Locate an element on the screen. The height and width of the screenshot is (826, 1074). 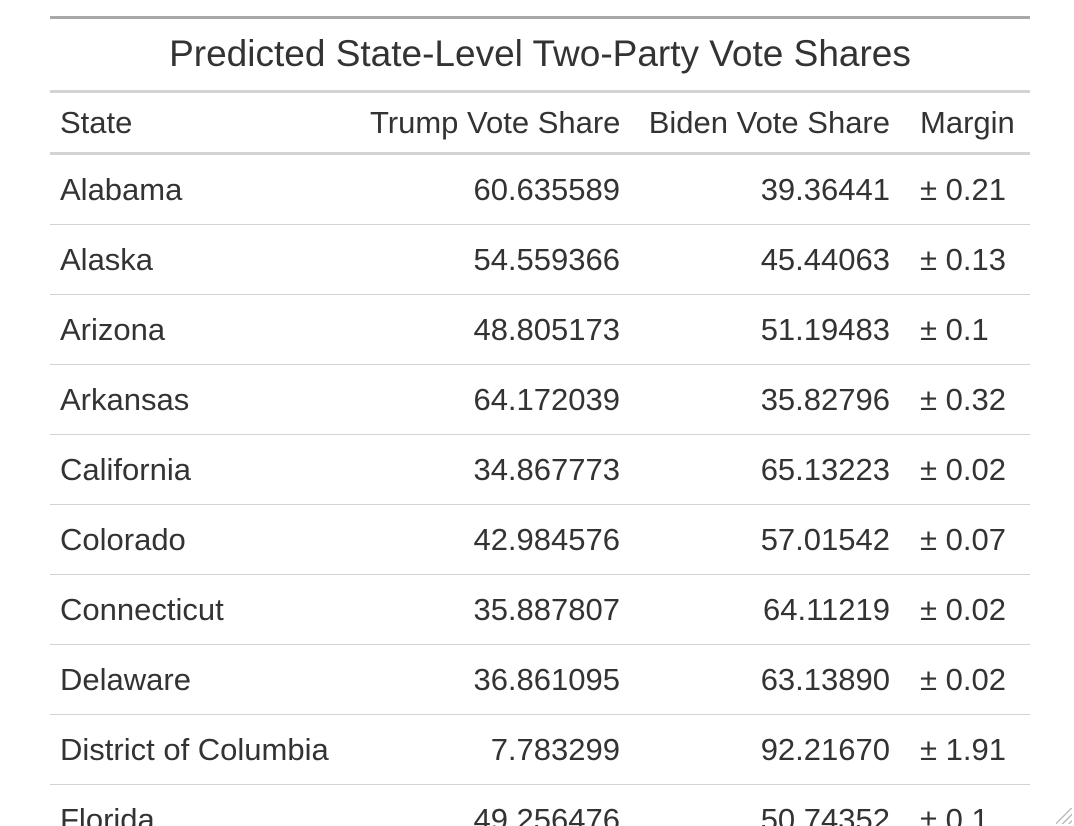
table-row: California 34.867773 65.13223 ± 0.02 is located at coordinates (540, 469).